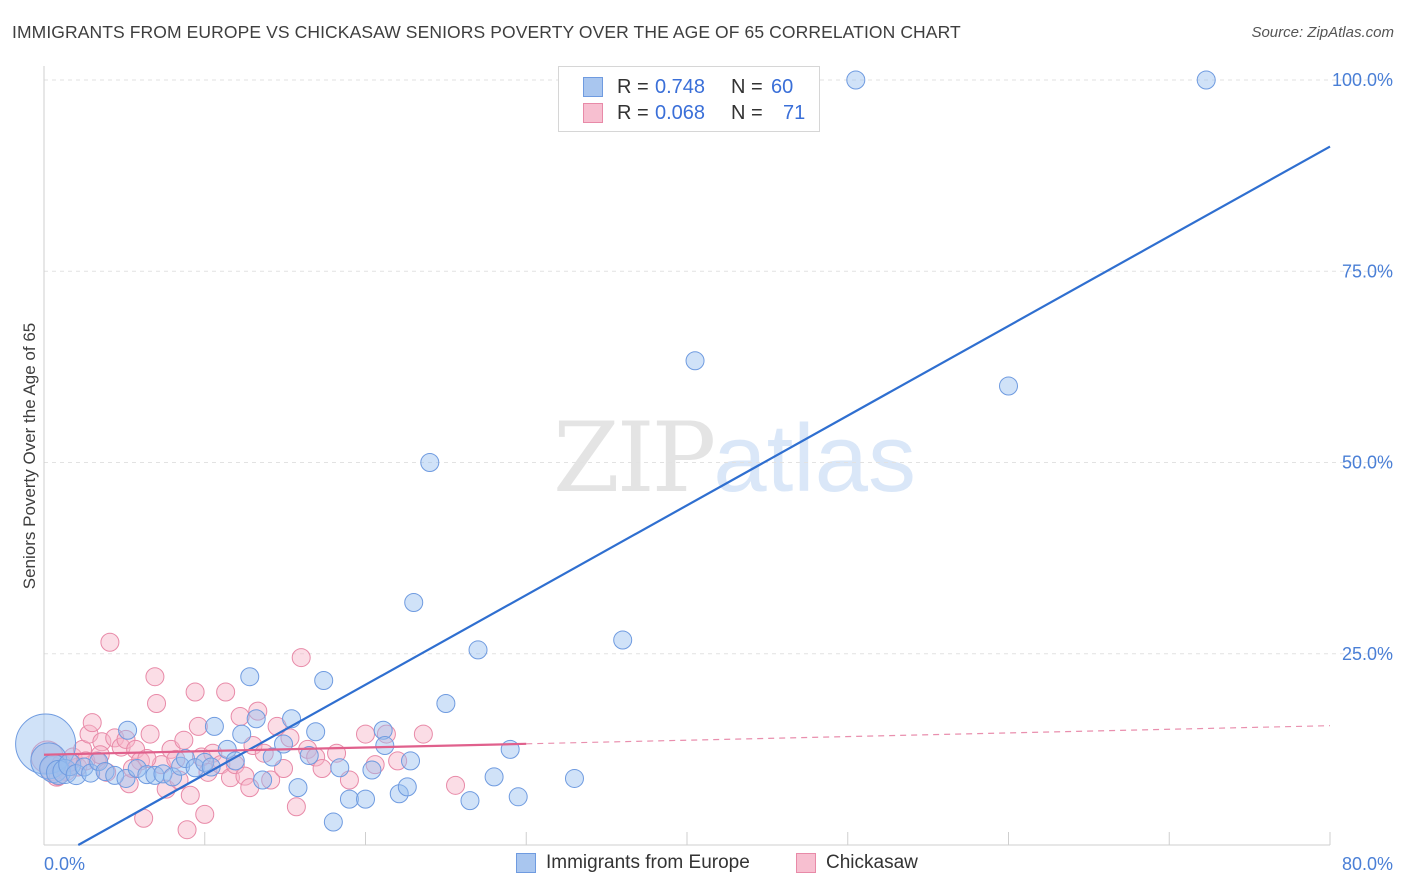 This screenshot has width=1406, height=892. What do you see at coordinates (1367, 463) in the screenshot?
I see `y-tick-label: 50.0%` at bounding box center [1367, 463].